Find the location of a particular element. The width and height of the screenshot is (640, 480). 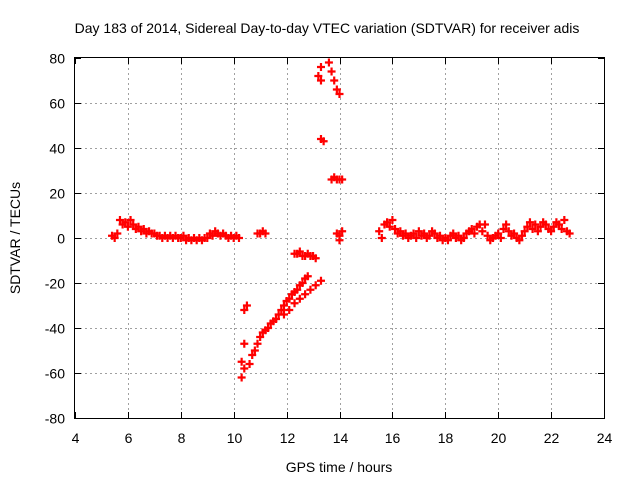

x-axis-label: GPS time / hours is located at coordinates (339, 467).